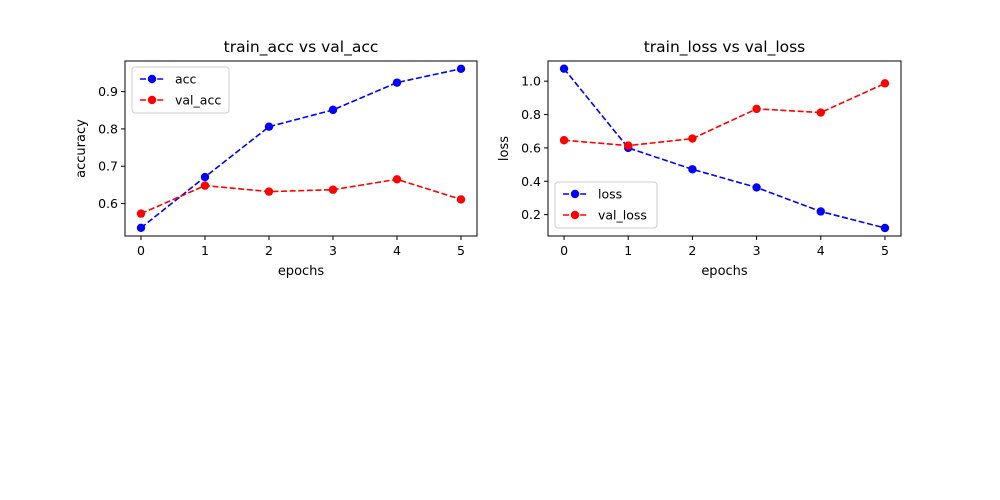 This screenshot has width=1000, height=500. I want to click on y-axis-label: accuracy, so click(81, 148).